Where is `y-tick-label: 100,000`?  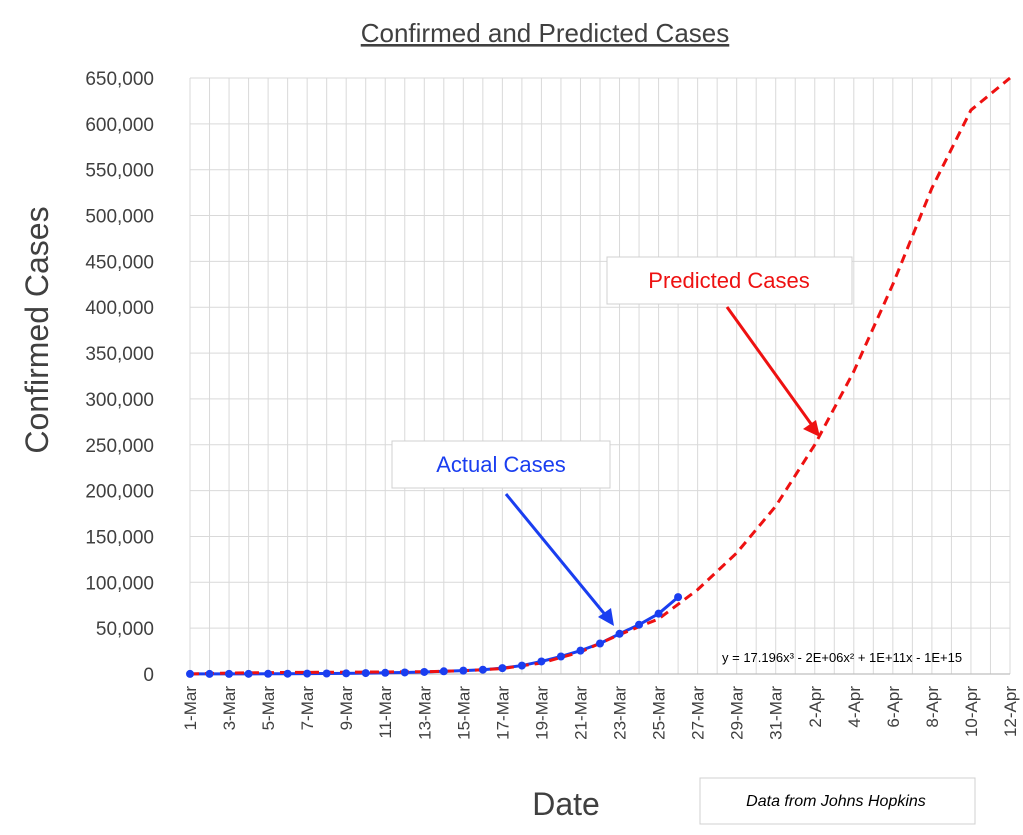
y-tick-label: 100,000 is located at coordinates (119, 583).